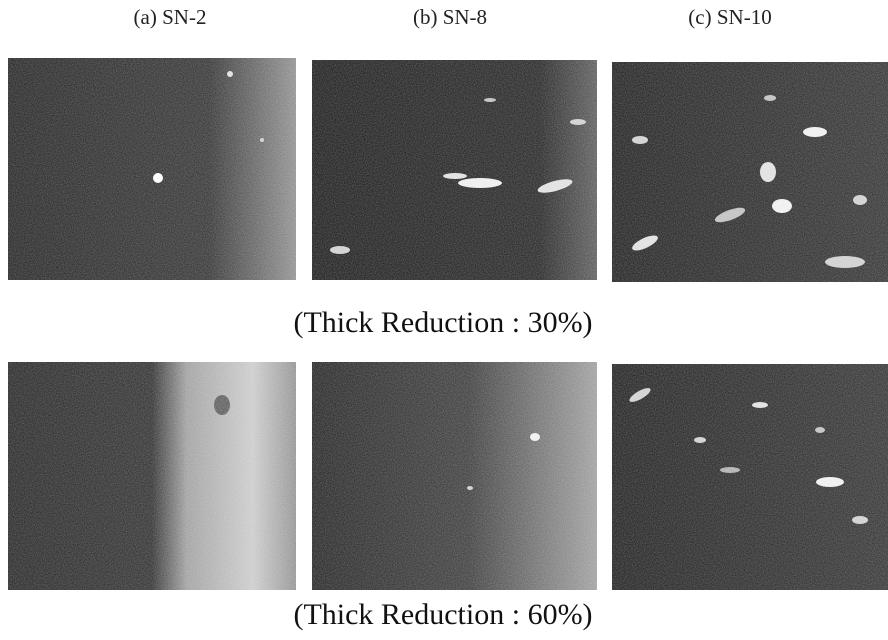 The height and width of the screenshot is (640, 888). Describe the element at coordinates (442, 614) in the screenshot. I see `row-caption: (Thick Reduction : 60%)` at that location.